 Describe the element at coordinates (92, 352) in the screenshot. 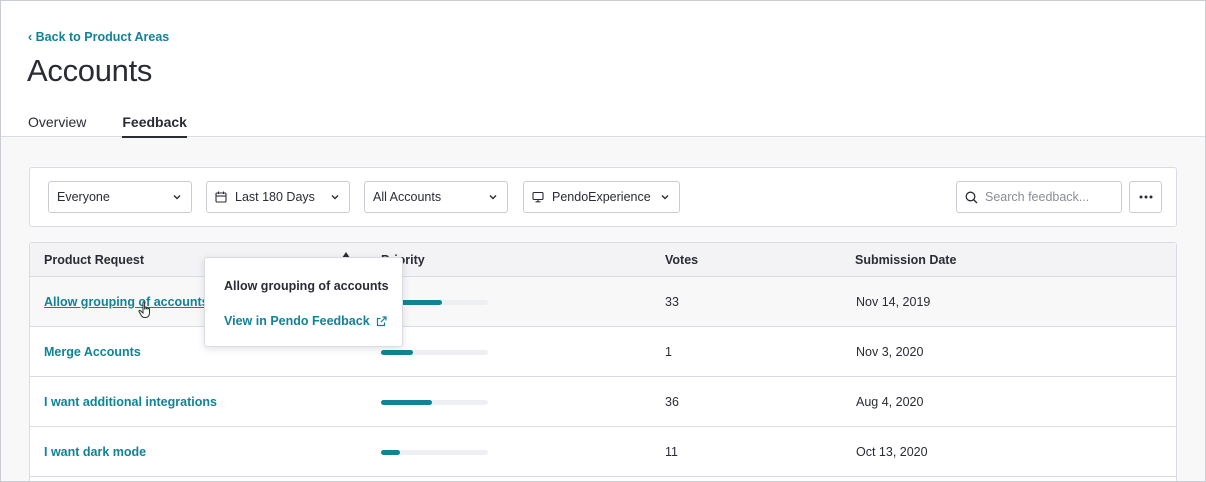

I see `request-link: Merge Accounts` at that location.